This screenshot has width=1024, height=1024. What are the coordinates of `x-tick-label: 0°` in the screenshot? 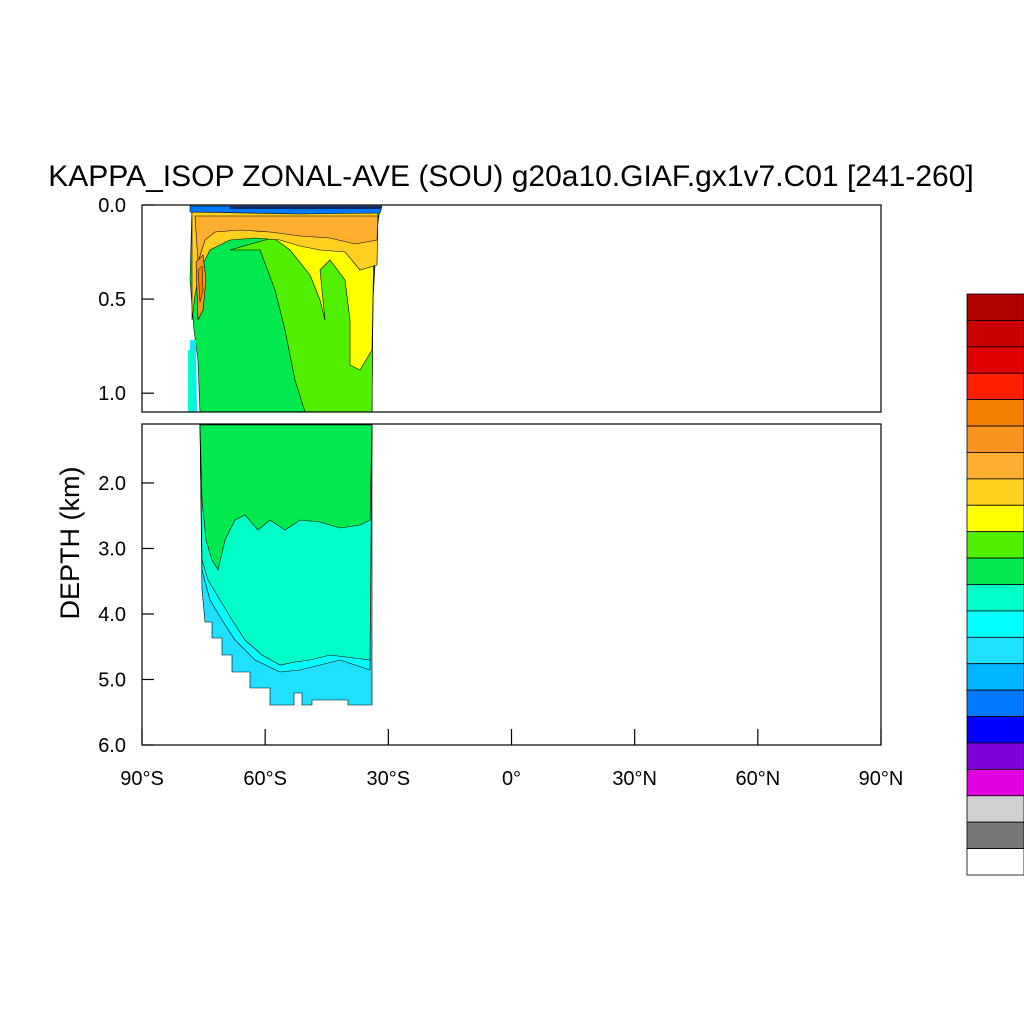 It's located at (511, 779).